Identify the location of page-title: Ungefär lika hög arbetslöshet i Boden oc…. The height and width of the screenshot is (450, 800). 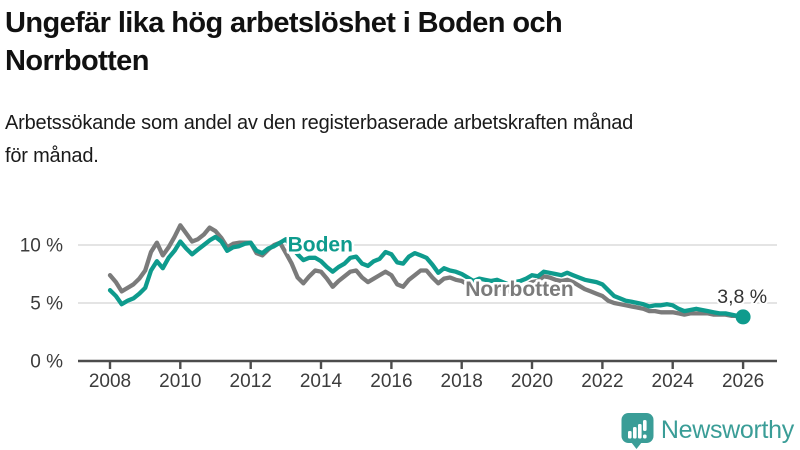
(284, 42).